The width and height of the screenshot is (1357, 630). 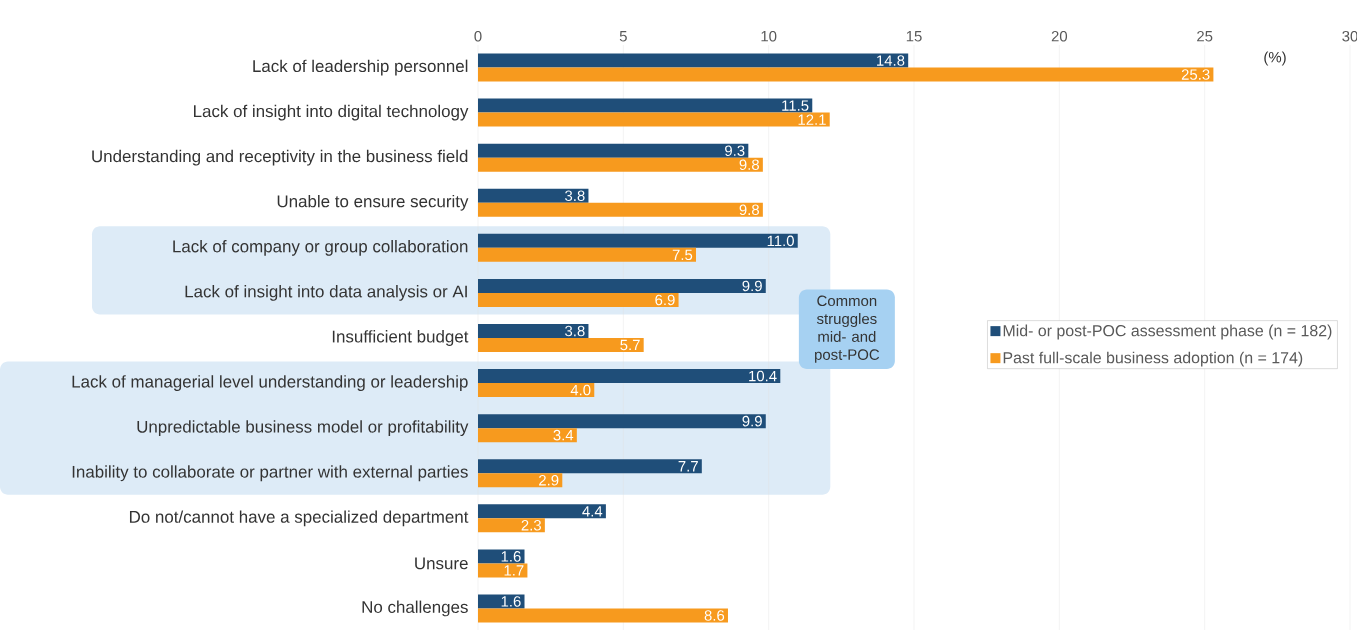 What do you see at coordinates (514, 570) in the screenshot?
I see `data-label: 1.7` at bounding box center [514, 570].